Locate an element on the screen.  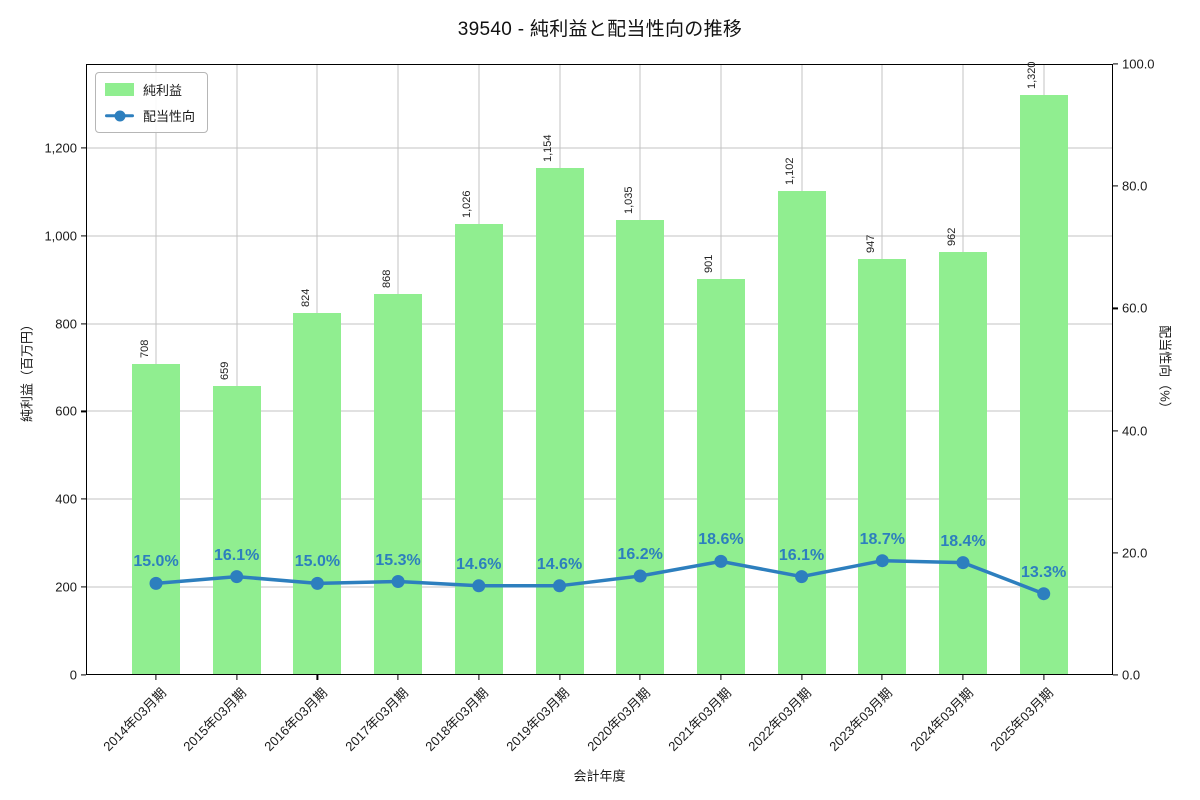
bar-value-label: 1,102 is located at coordinates (790, 171).